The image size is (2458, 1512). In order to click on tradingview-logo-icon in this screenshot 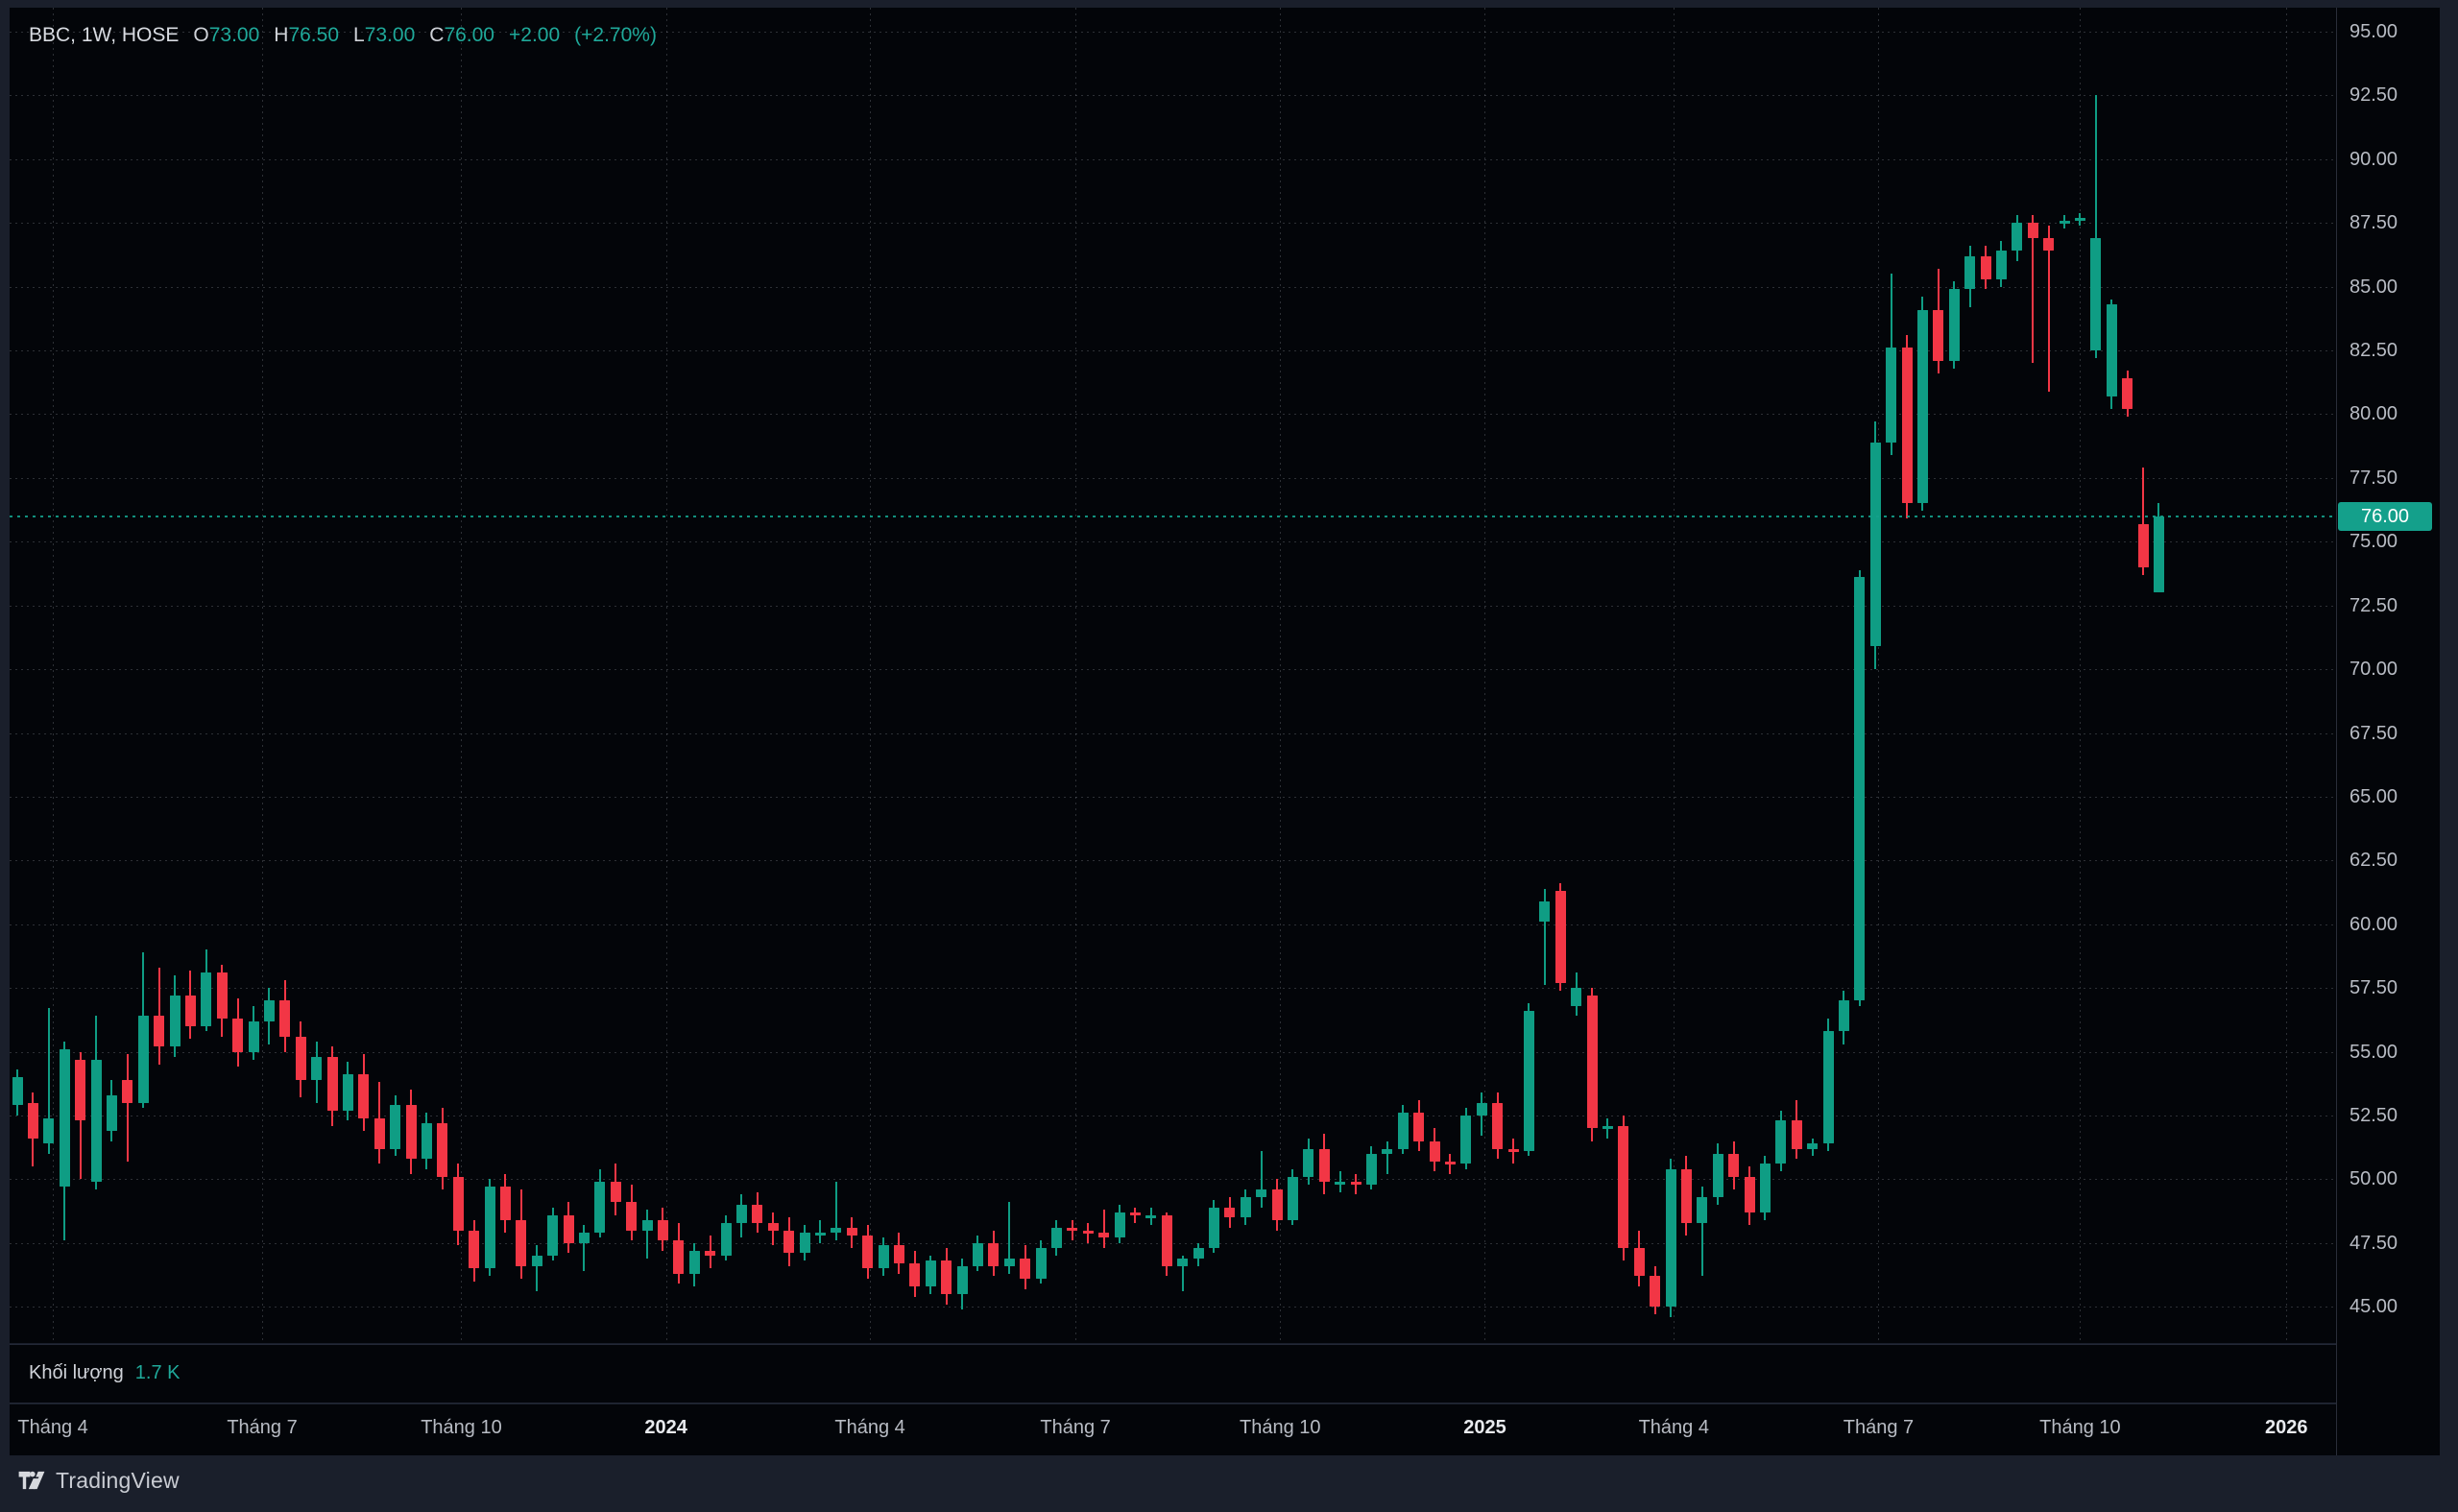, I will do `click(32, 1480)`.